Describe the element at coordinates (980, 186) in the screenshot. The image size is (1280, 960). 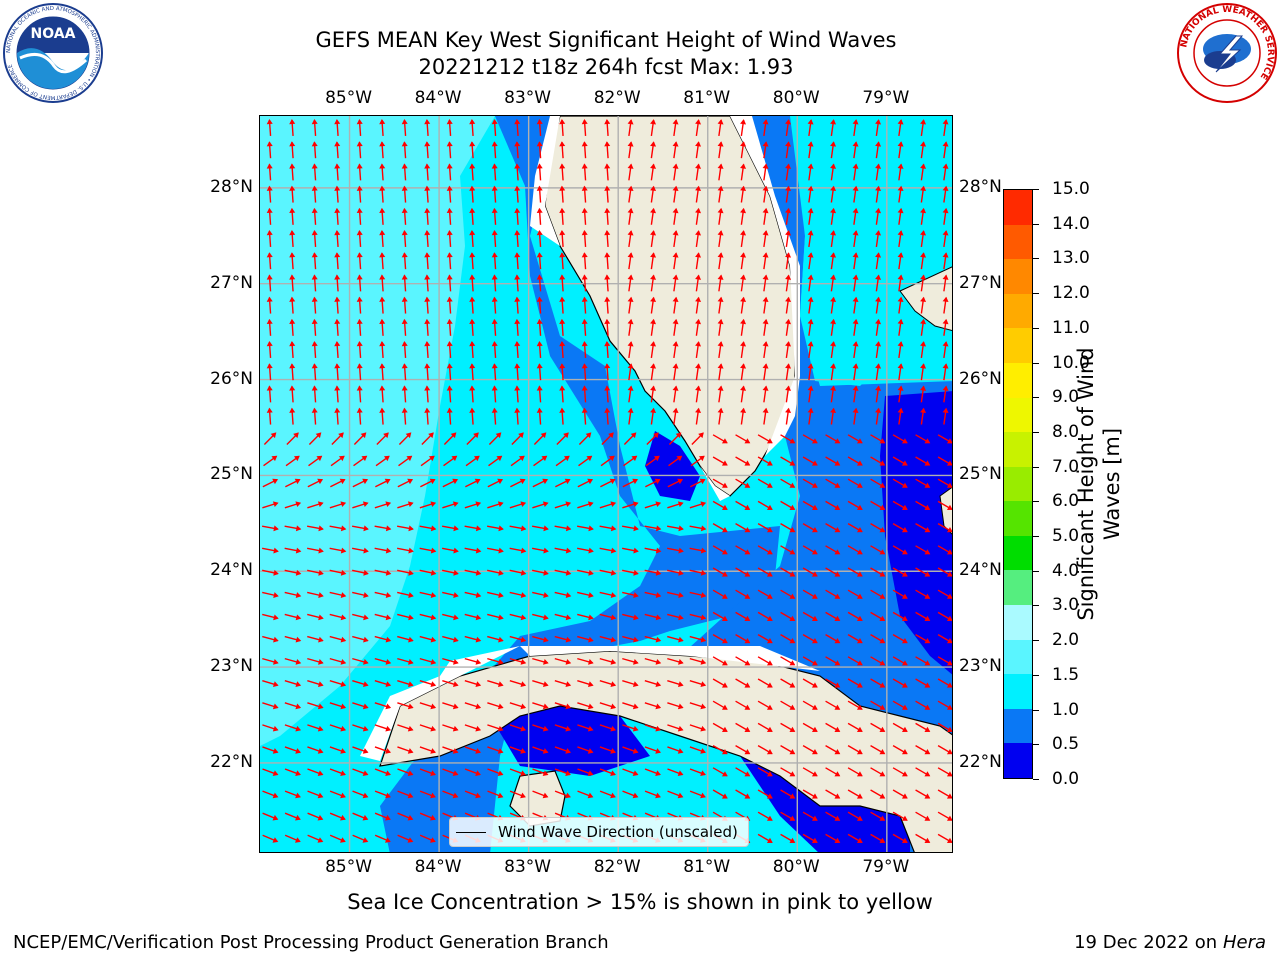
I see `lat-tick-label-right: 28°N` at that location.